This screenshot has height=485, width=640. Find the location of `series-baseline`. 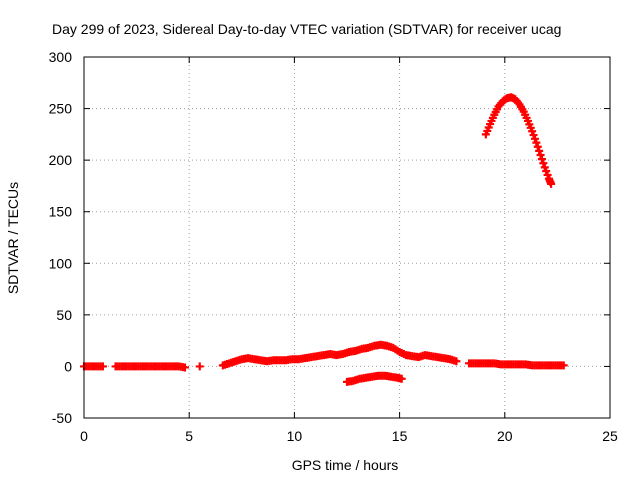

series-baseline is located at coordinates (324, 356).